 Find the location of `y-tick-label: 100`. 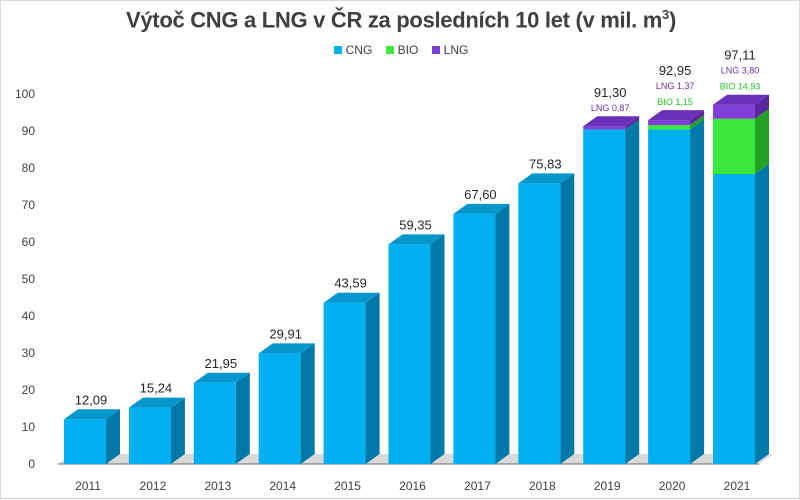

y-tick-label: 100 is located at coordinates (25, 94).